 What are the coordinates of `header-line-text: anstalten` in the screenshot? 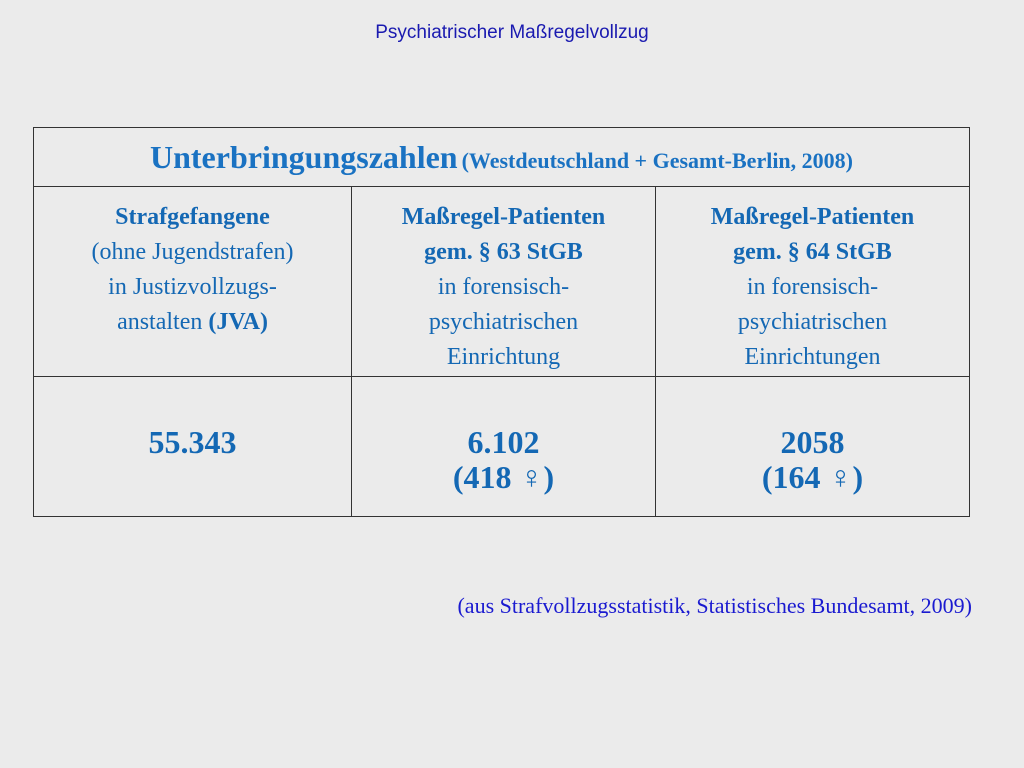 It's located at (163, 322).